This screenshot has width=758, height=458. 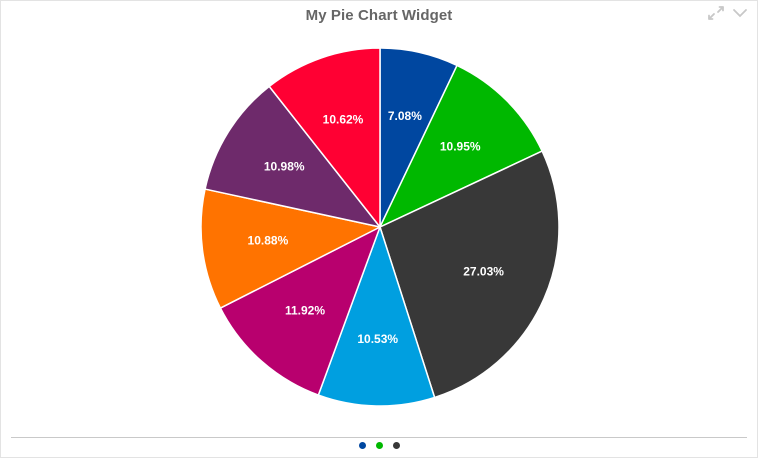 What do you see at coordinates (728, 13) in the screenshot?
I see `widget-tools` at bounding box center [728, 13].